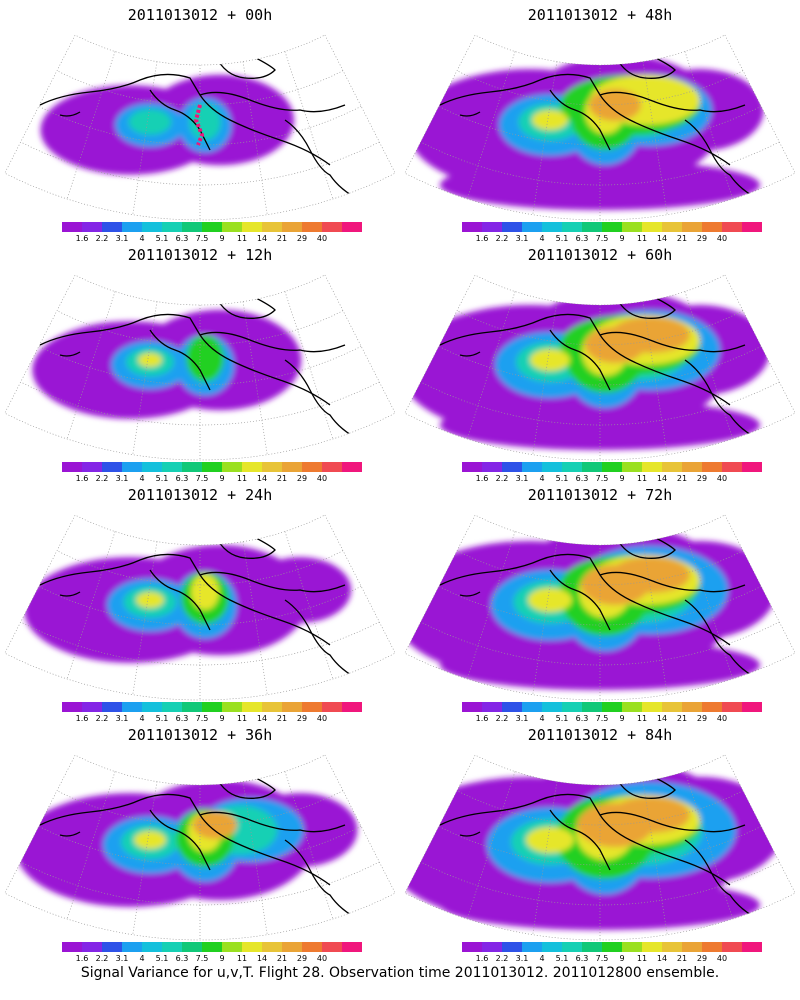 The height and width of the screenshot is (1000, 800). What do you see at coordinates (200, 495) in the screenshot?
I see `panel-title: 2011013012 + 24h` at bounding box center [200, 495].